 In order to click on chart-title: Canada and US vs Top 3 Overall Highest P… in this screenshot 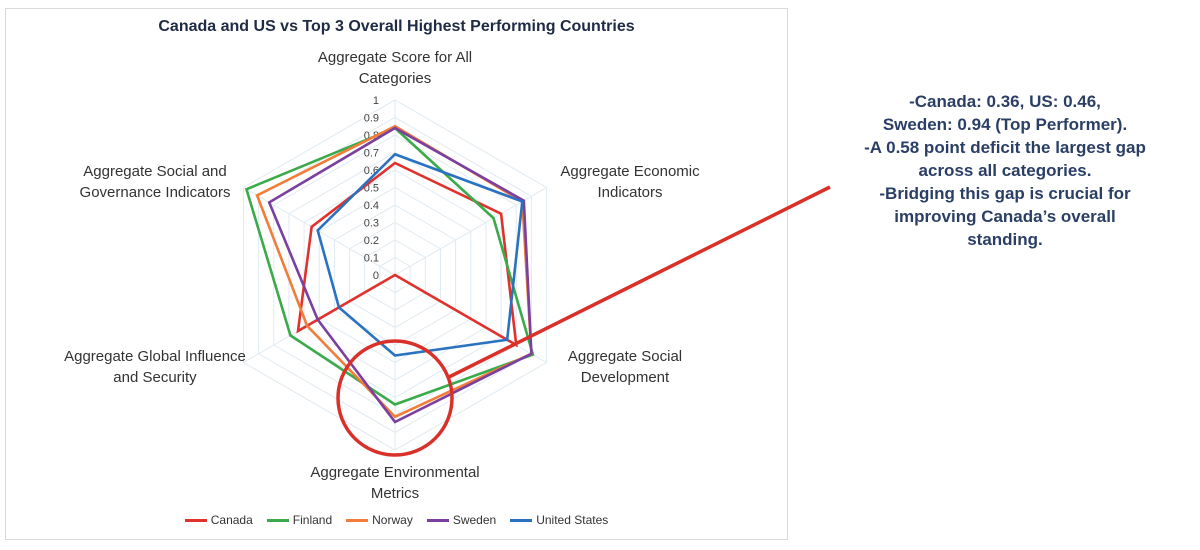, I will do `click(396, 26)`.